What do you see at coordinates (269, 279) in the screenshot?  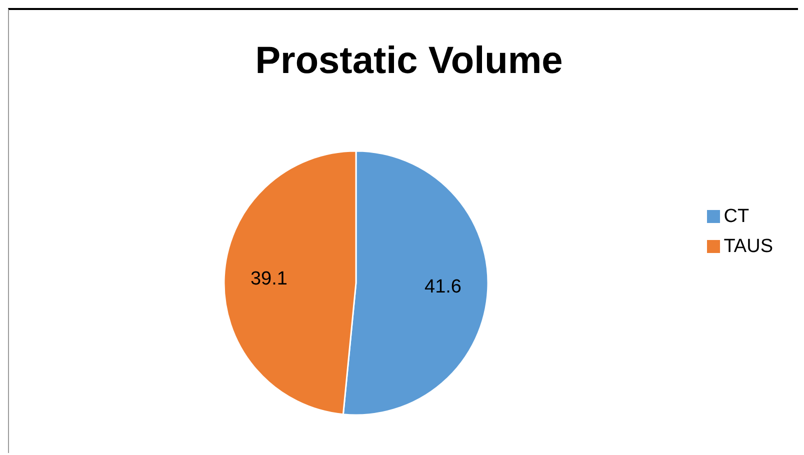 I see `data-label: 39.1` at bounding box center [269, 279].